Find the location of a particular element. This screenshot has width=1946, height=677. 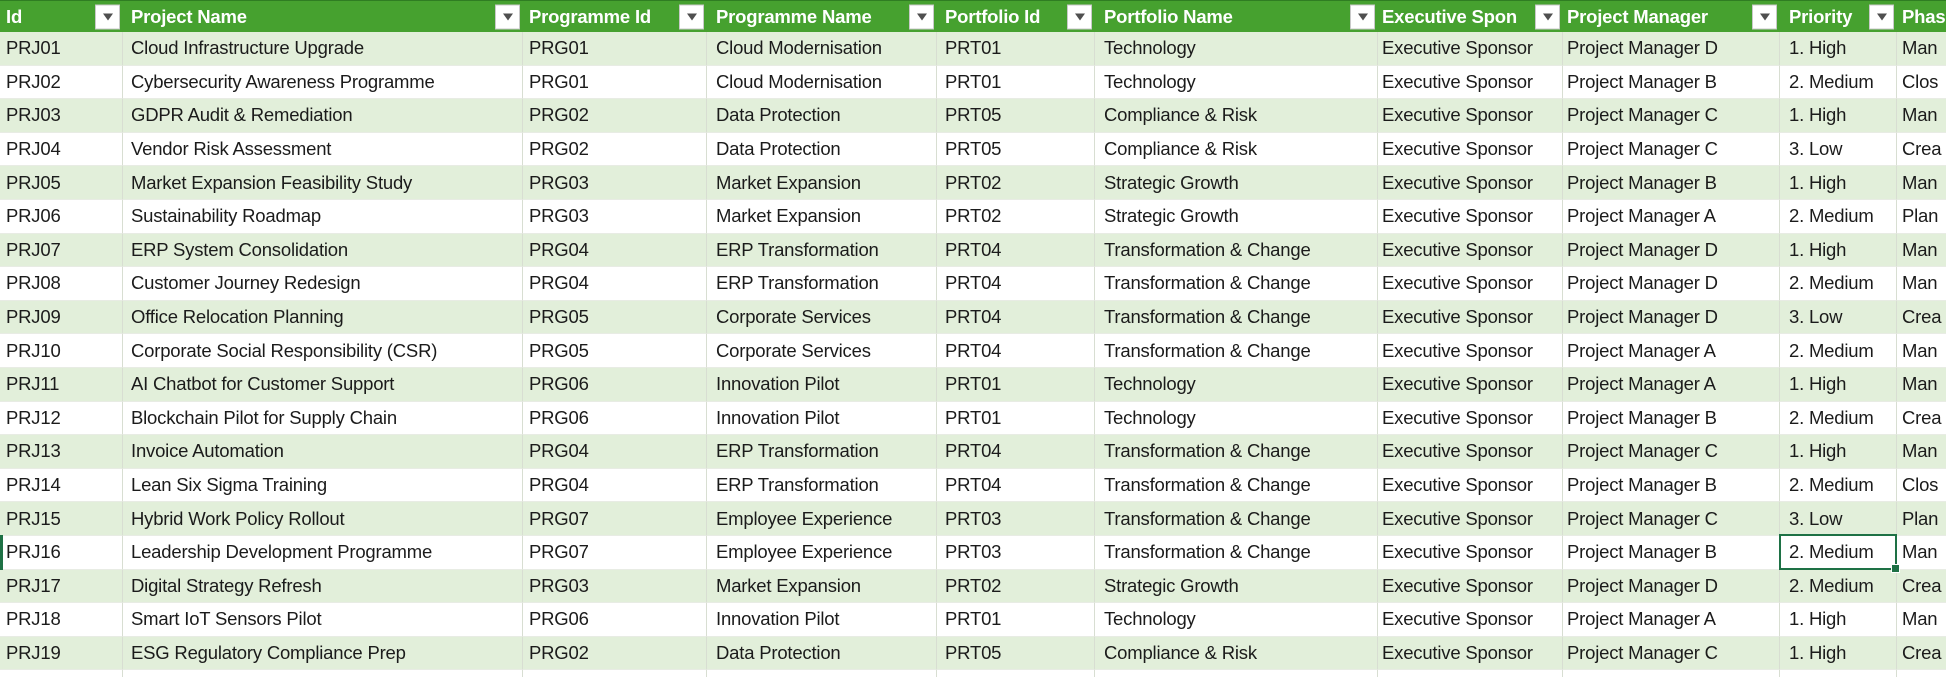

cell-PRJ17-executive_sponsor: Executive Sponsor is located at coordinates (1470, 586).